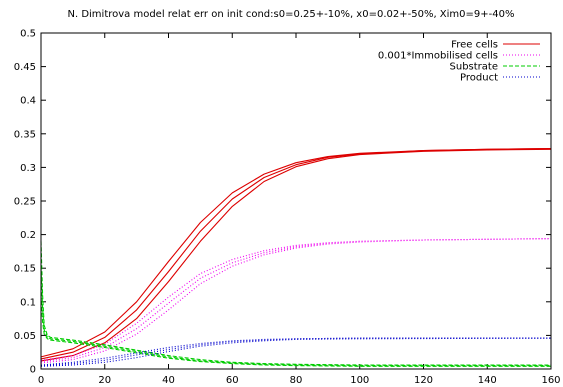 This screenshot has width=563, height=387. I want to click on x-tick-label: 60, so click(232, 380).